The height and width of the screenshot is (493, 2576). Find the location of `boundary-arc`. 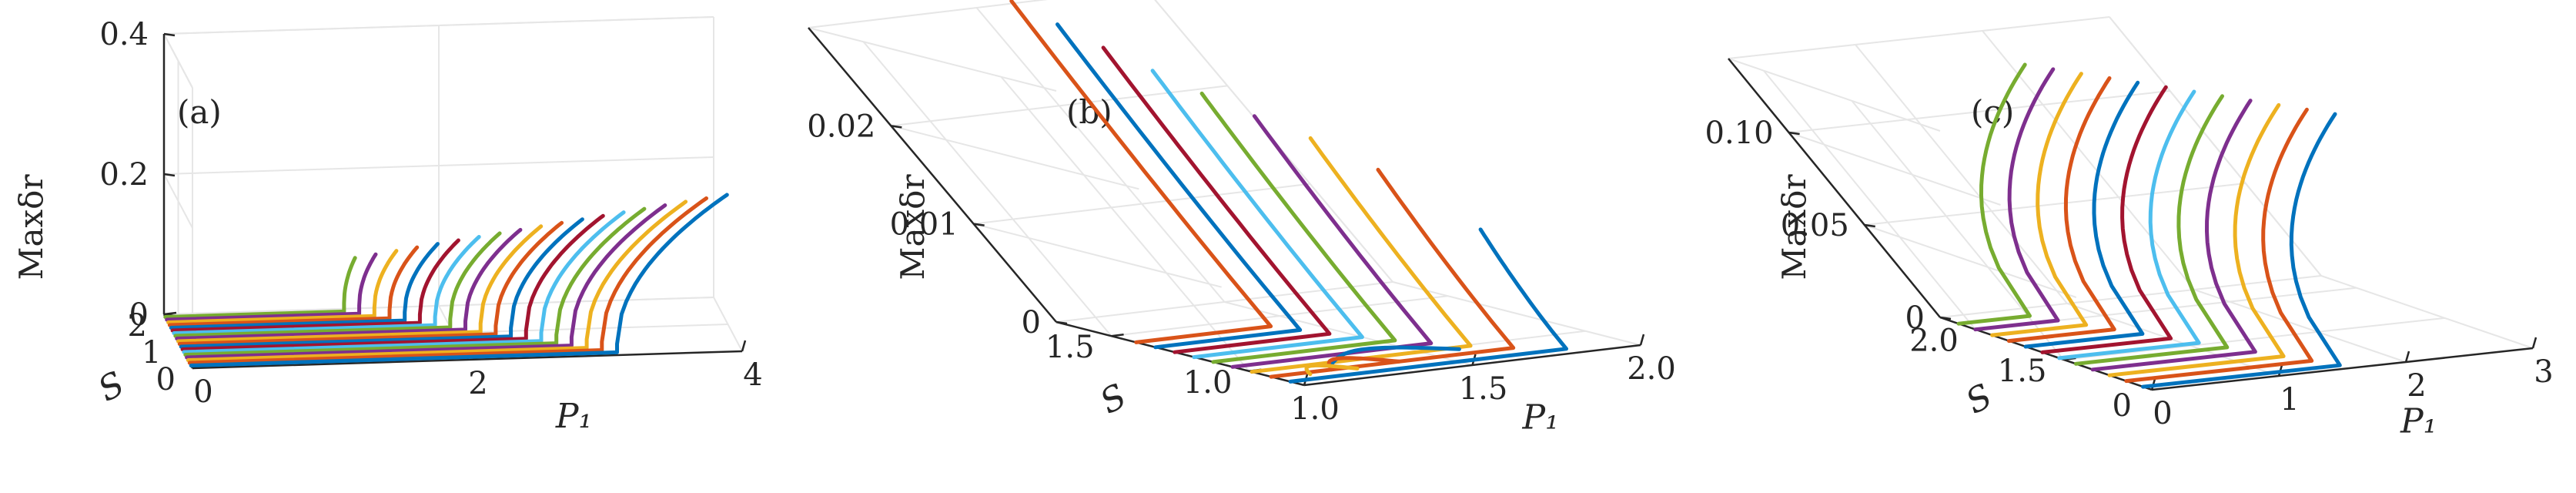

boundary-arc is located at coordinates (1332, 370).